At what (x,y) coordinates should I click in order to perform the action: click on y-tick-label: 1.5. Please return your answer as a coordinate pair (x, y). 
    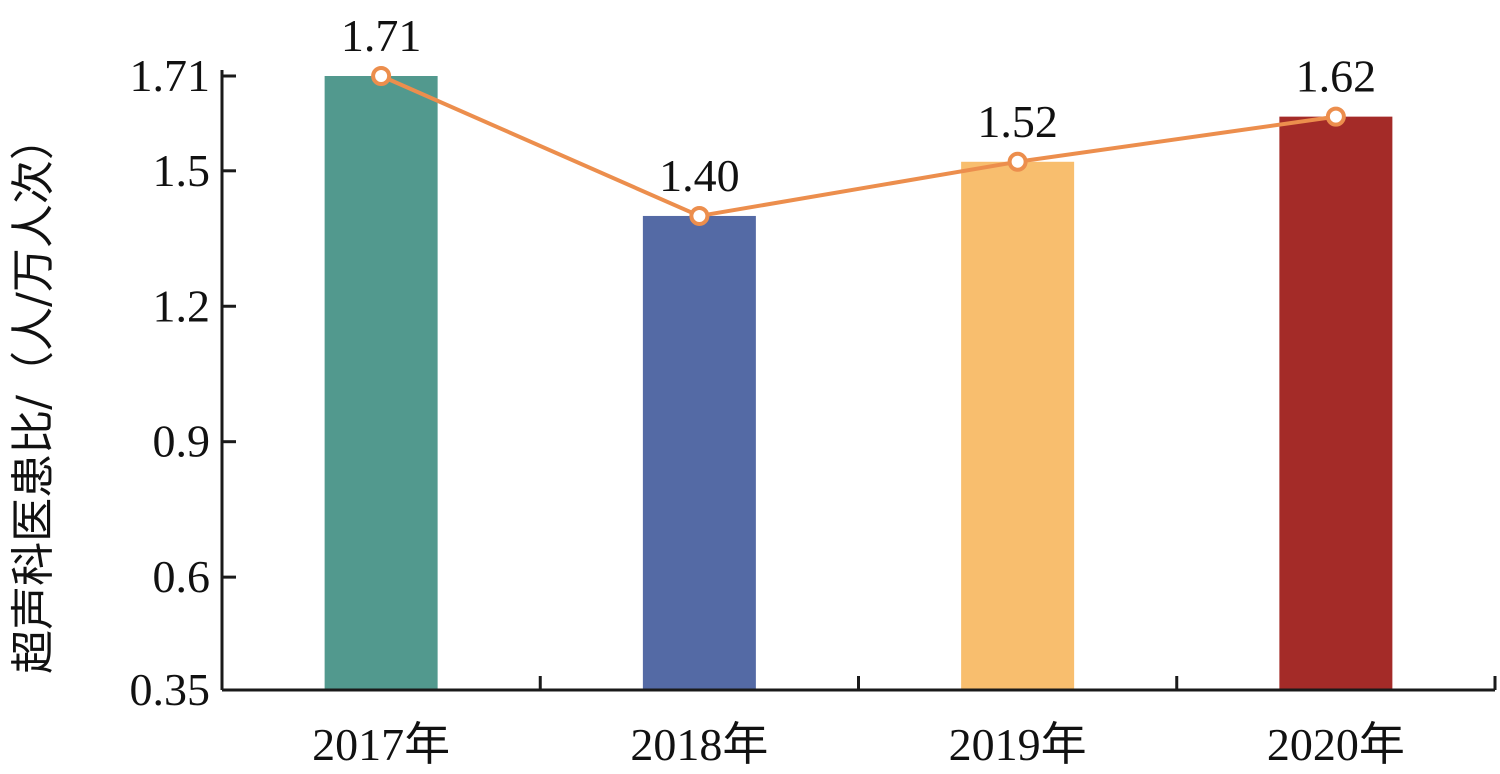
    Looking at the image, I should click on (182, 170).